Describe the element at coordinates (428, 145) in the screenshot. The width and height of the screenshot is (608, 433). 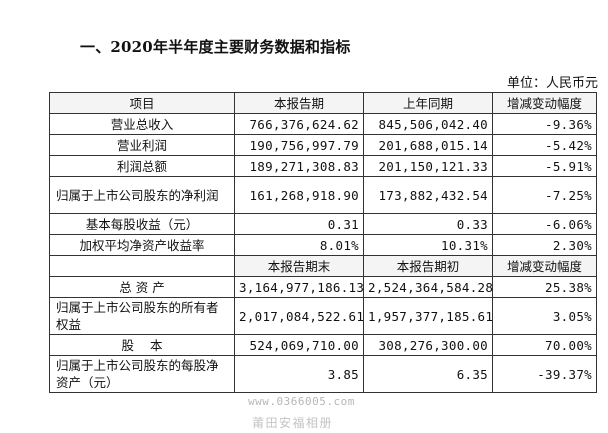
I see `prior-value: 201,688,015.14` at that location.